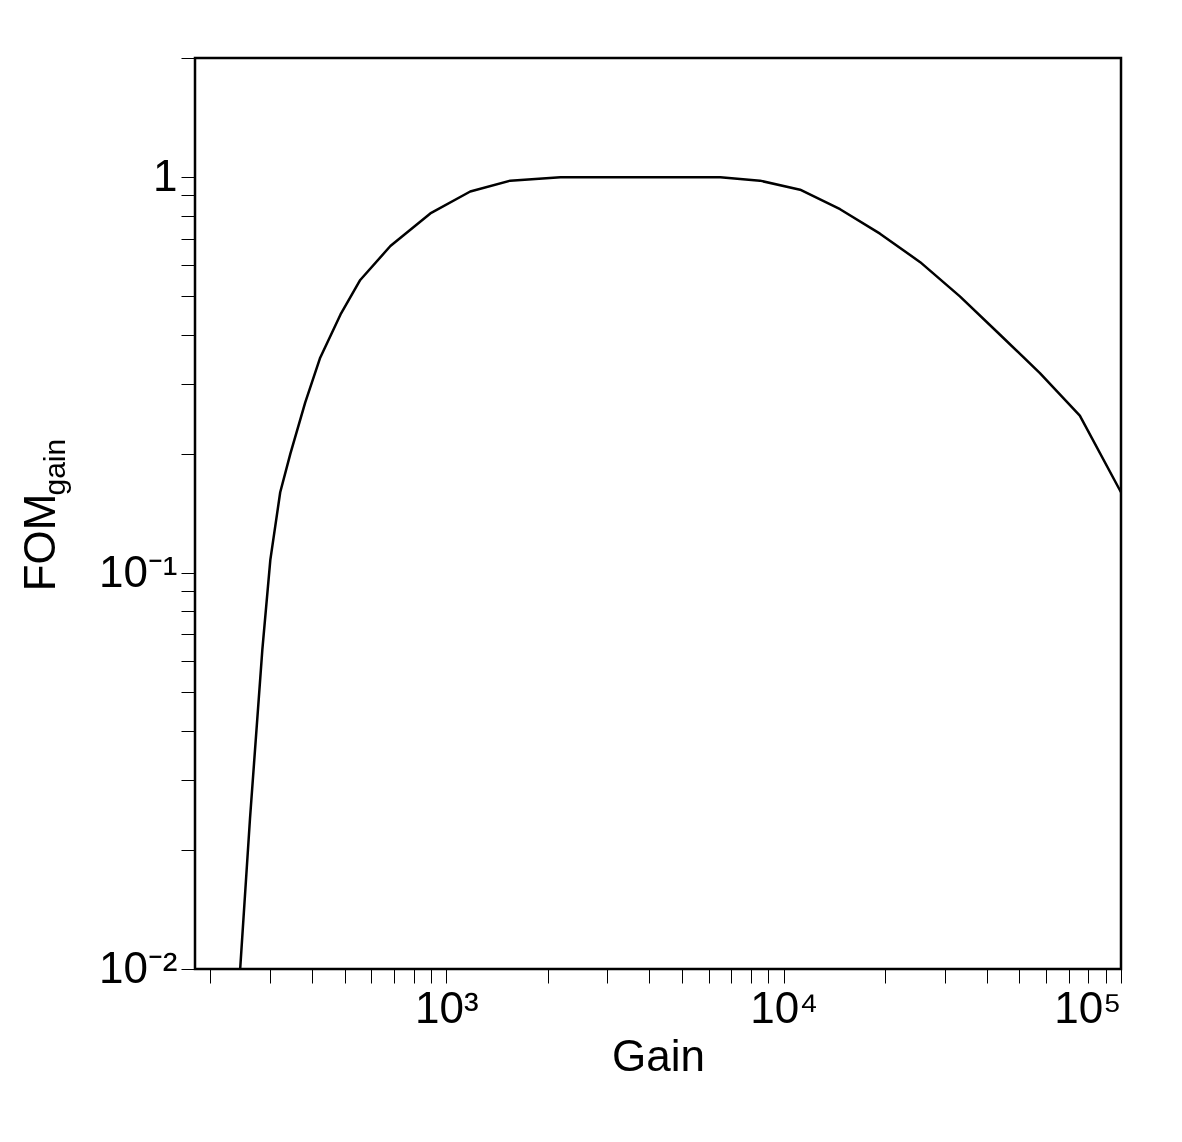  What do you see at coordinates (1088, 1007) in the screenshot?
I see `x-tick-label: 10⁵` at bounding box center [1088, 1007].